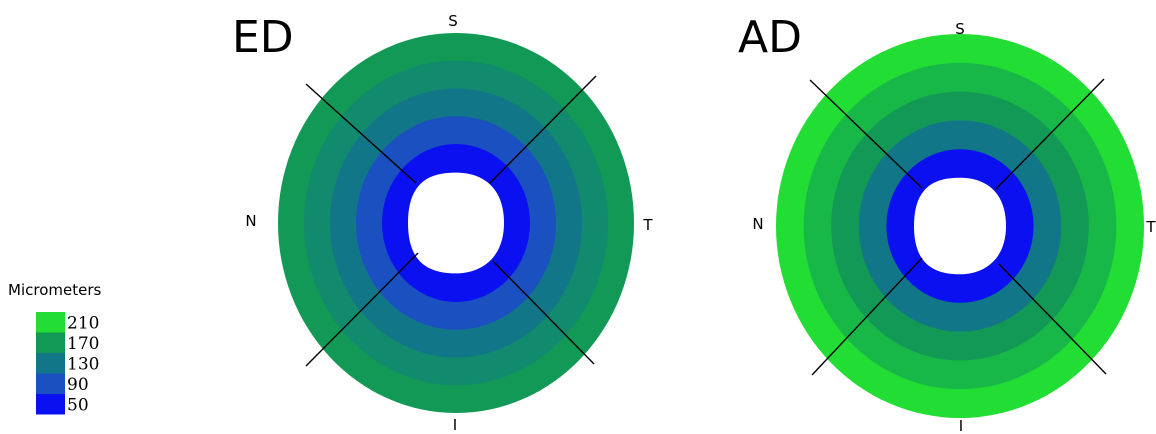 This screenshot has height=434, width=1156. What do you see at coordinates (757, 224) in the screenshot?
I see `label-nasal-ad: N` at bounding box center [757, 224].